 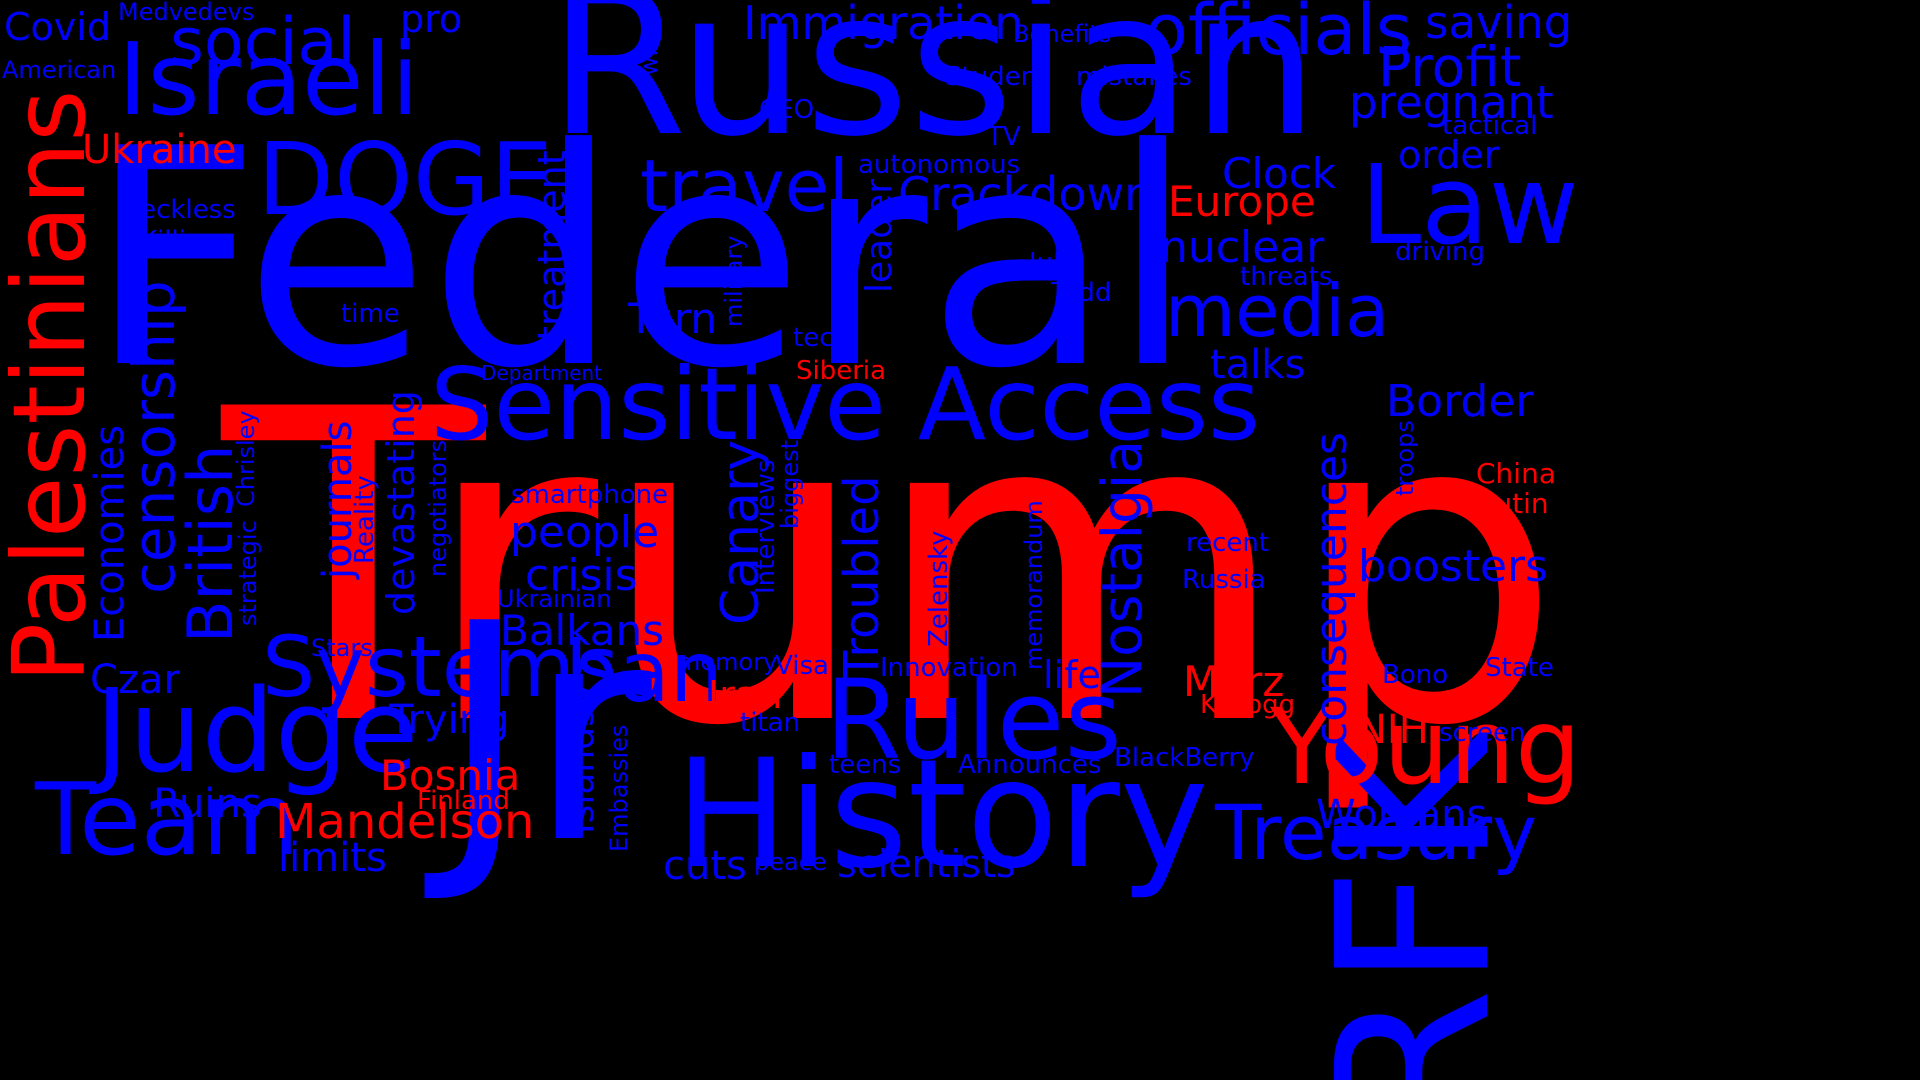 What do you see at coordinates (1469, 205) in the screenshot?
I see `word-law: Law` at bounding box center [1469, 205].